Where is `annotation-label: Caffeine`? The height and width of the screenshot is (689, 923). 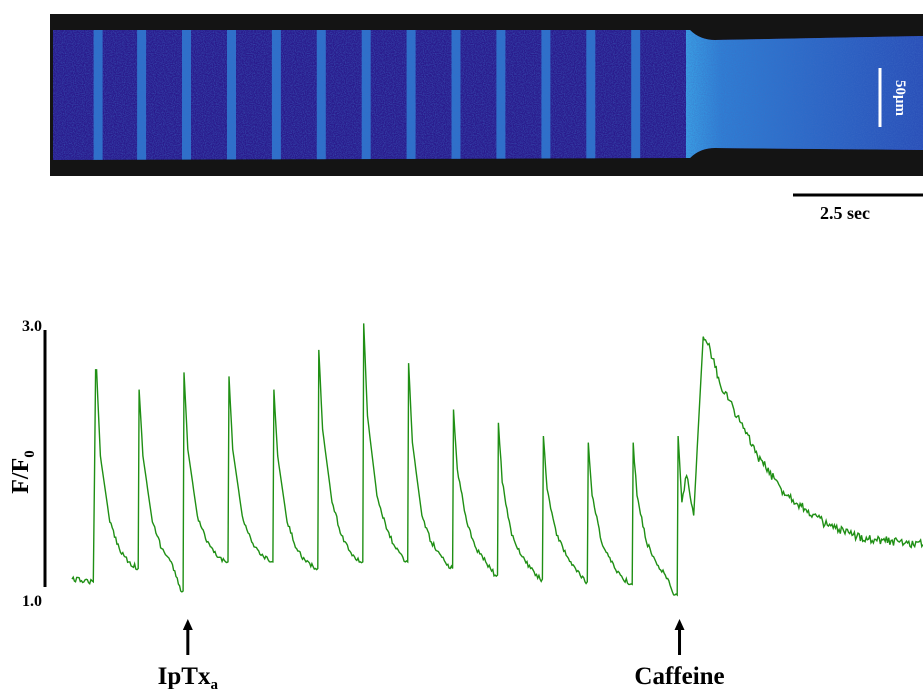
annotation-label: Caffeine is located at coordinates (679, 676).